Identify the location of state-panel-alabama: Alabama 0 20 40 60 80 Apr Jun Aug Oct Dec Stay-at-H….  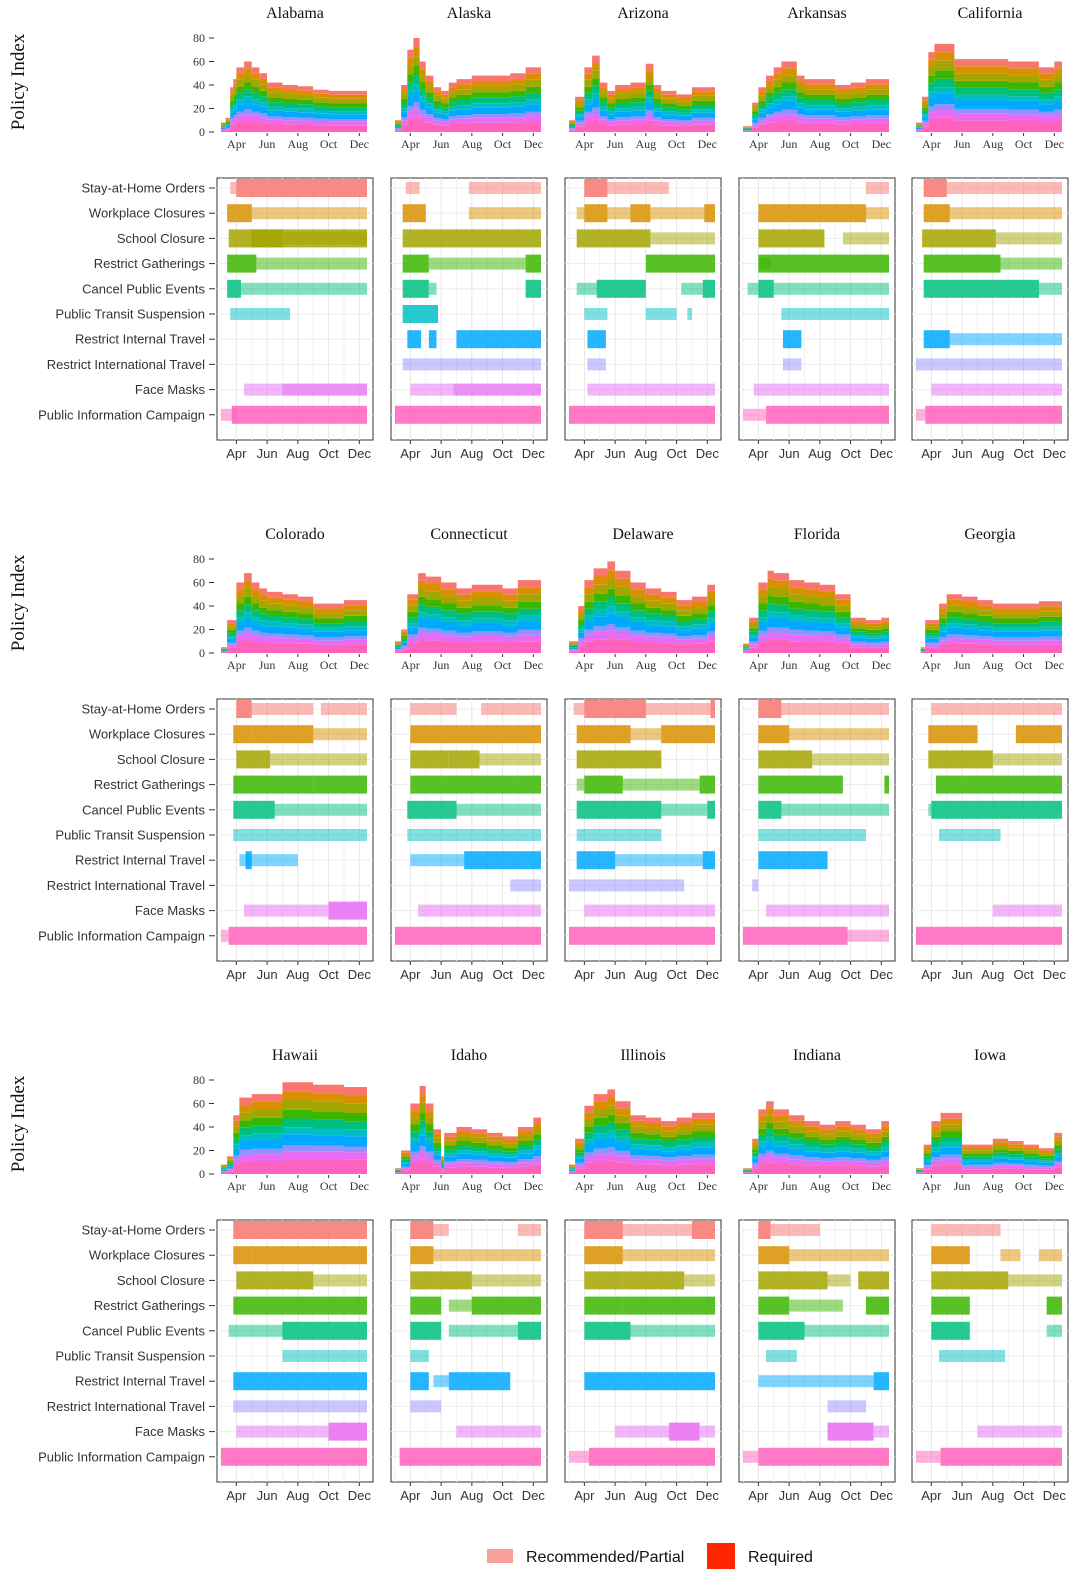
(206, 233).